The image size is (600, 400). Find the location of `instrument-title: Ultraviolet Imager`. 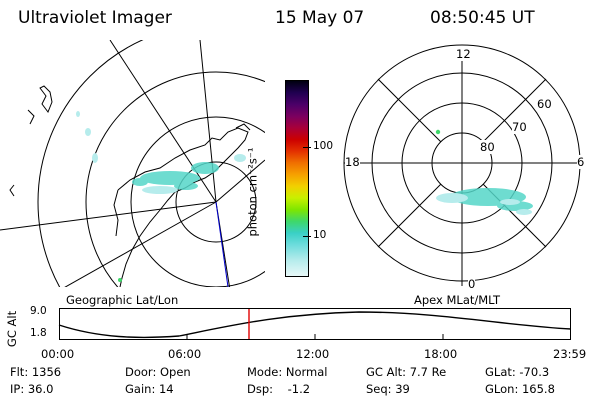

instrument-title: Ultraviolet Imager is located at coordinates (95, 18).